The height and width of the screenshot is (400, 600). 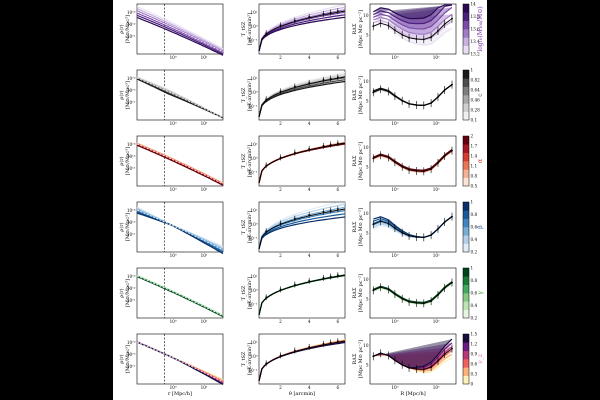 I want to click on colorbar-tick-label: 0.82, so click(x=476, y=80).